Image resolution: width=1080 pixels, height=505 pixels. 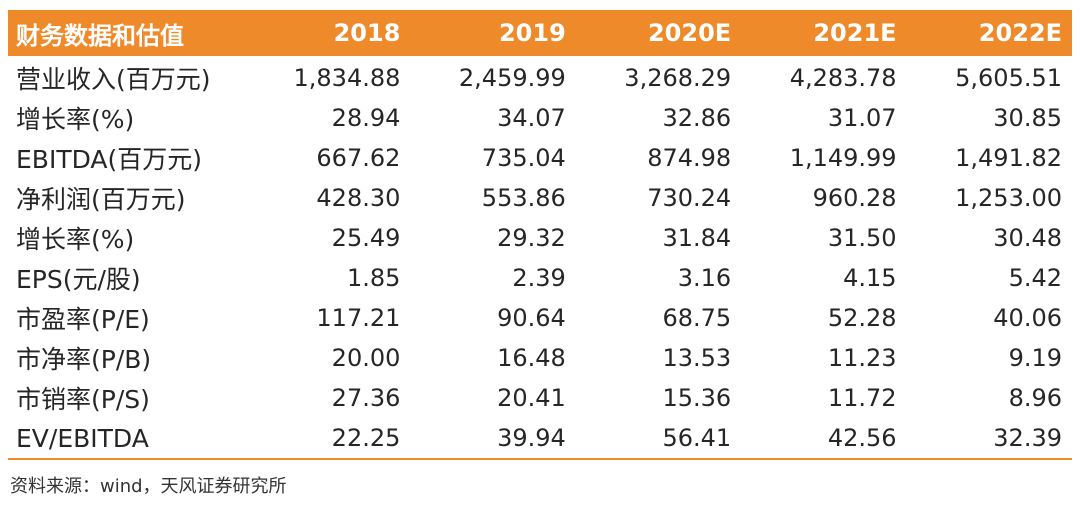 I want to click on table-row: EV/EBITDA 22.25 39.94 56.41 42.56 32.39, so click(x=540, y=439).